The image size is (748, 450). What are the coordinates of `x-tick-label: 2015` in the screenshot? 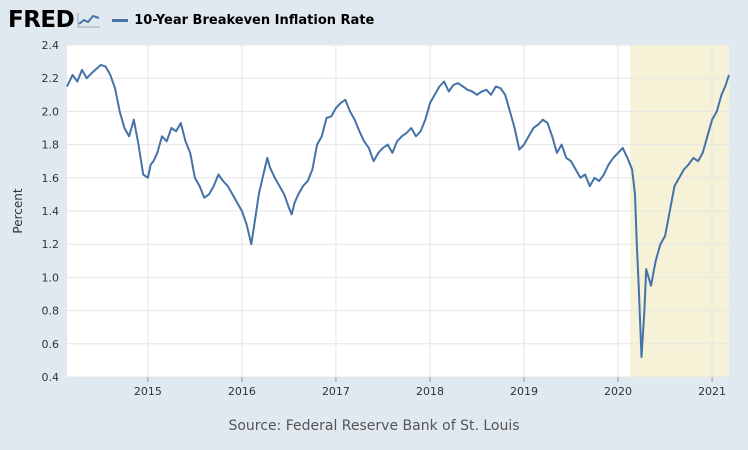 It's located at (148, 391).